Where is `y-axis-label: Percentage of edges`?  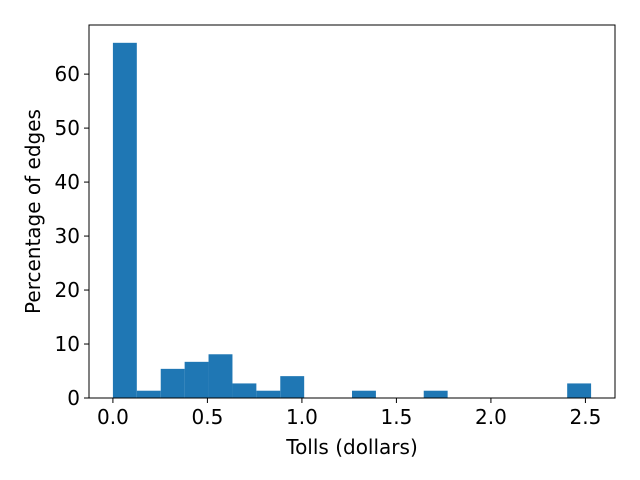
y-axis-label: Percentage of edges is located at coordinates (33, 211).